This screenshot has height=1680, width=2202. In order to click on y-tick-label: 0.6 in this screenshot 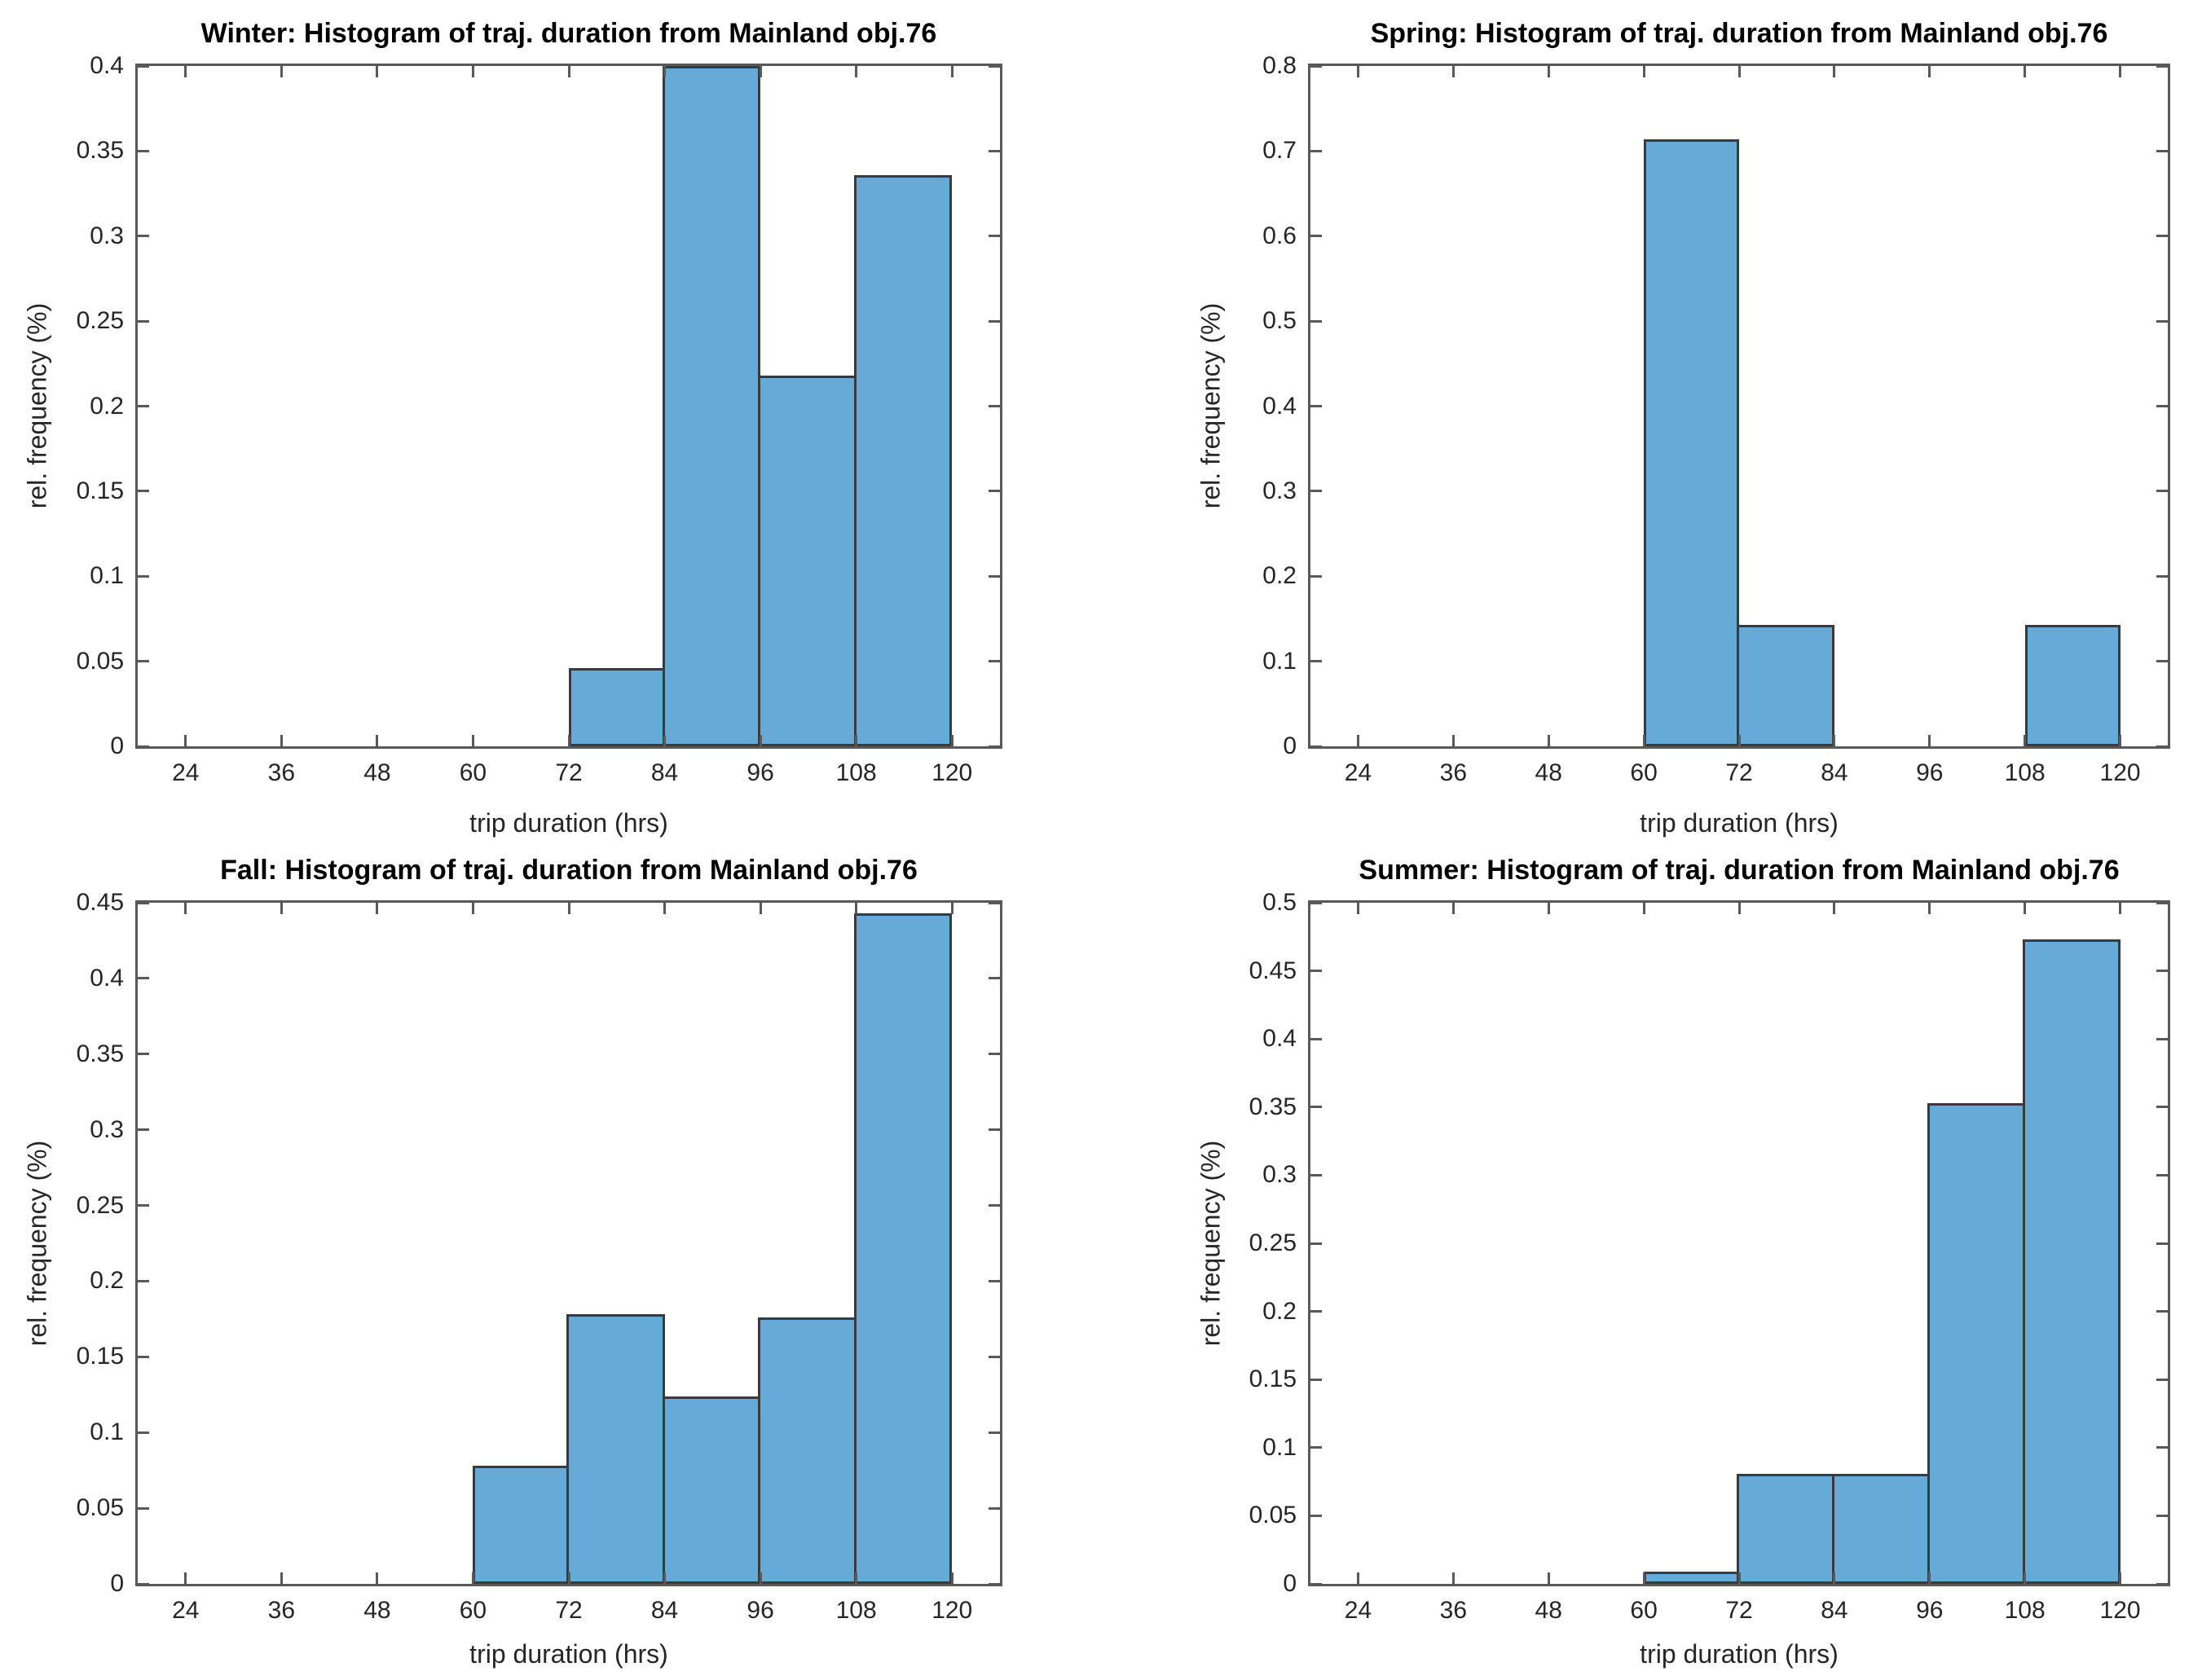, I will do `click(1279, 236)`.